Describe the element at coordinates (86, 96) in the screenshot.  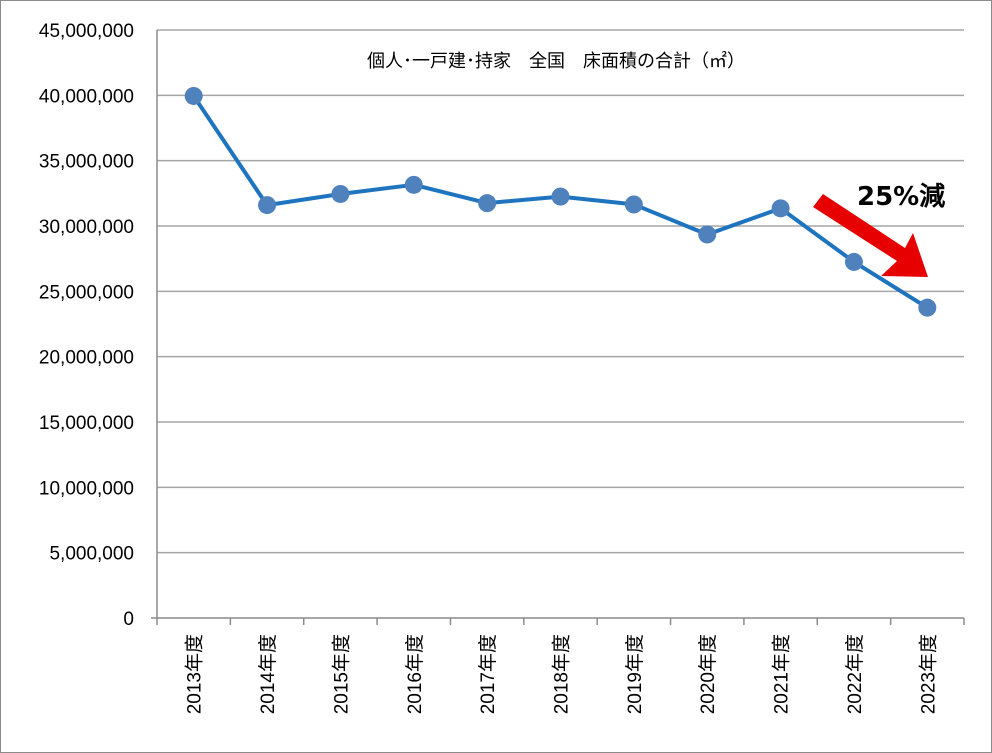
I see `y-tick-label: 40,000,000` at that location.